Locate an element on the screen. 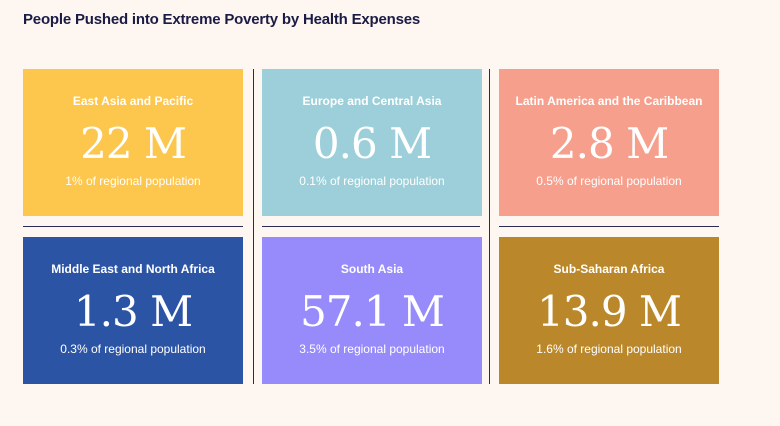 The height and width of the screenshot is (426, 780). card-share-label: 1% of regional population is located at coordinates (133, 181).